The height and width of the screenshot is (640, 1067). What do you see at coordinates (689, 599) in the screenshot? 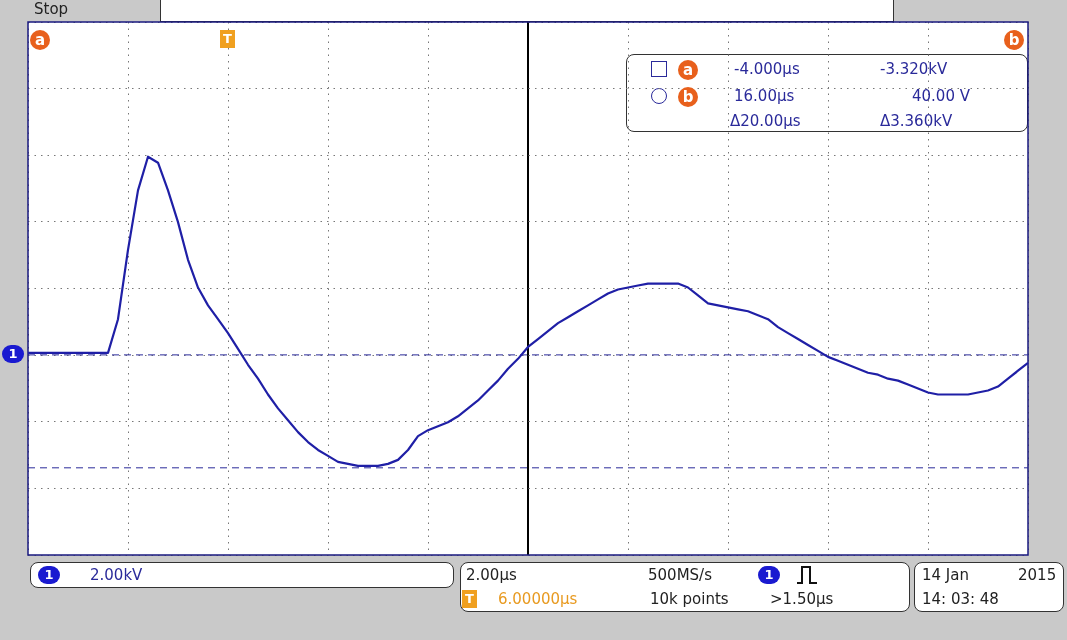
I see `text: 10k points` at bounding box center [689, 599].